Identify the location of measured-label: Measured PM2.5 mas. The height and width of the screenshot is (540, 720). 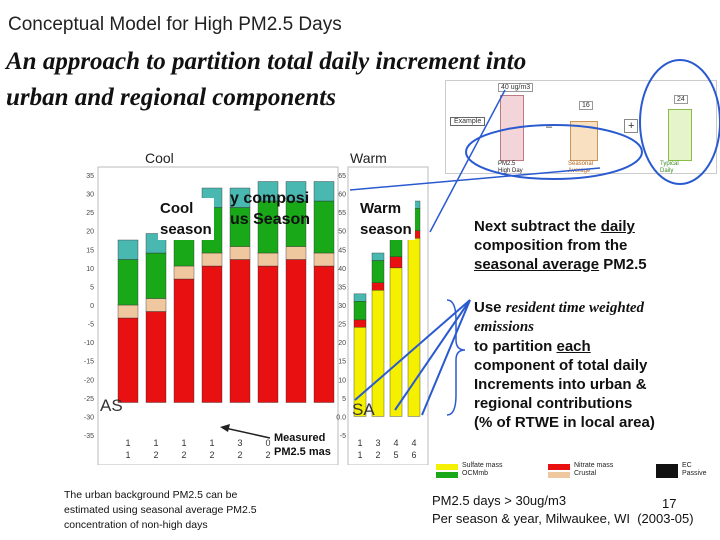
(302, 445).